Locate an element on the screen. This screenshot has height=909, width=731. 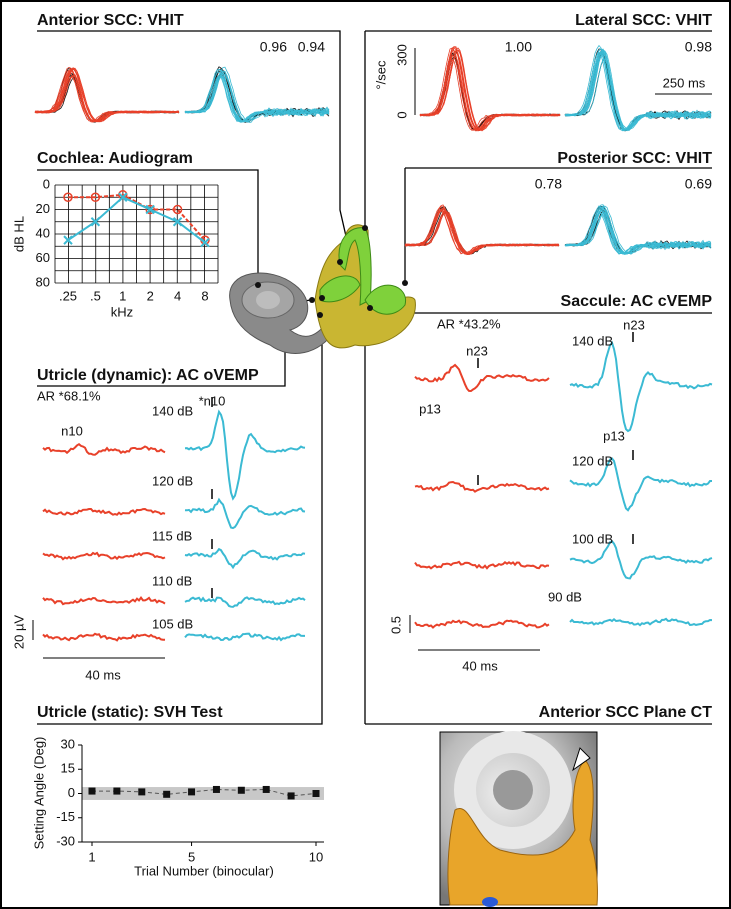
label: 20 µV is located at coordinates (18, 632).